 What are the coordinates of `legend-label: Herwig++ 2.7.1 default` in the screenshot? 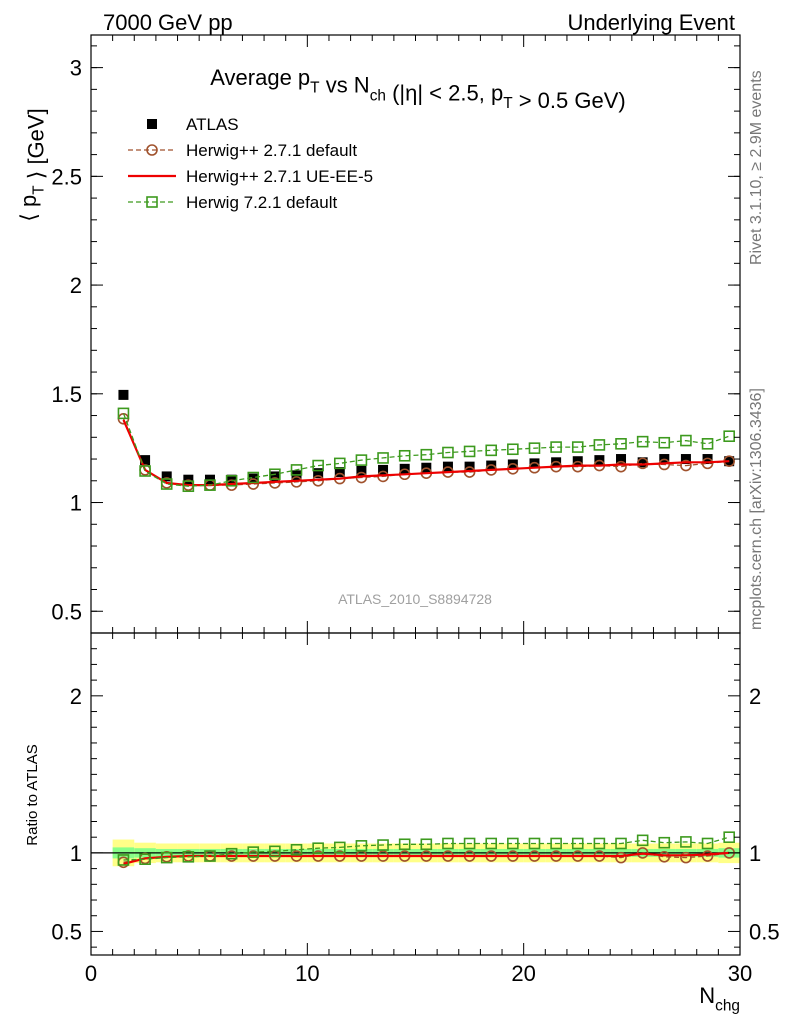 It's located at (271, 150).